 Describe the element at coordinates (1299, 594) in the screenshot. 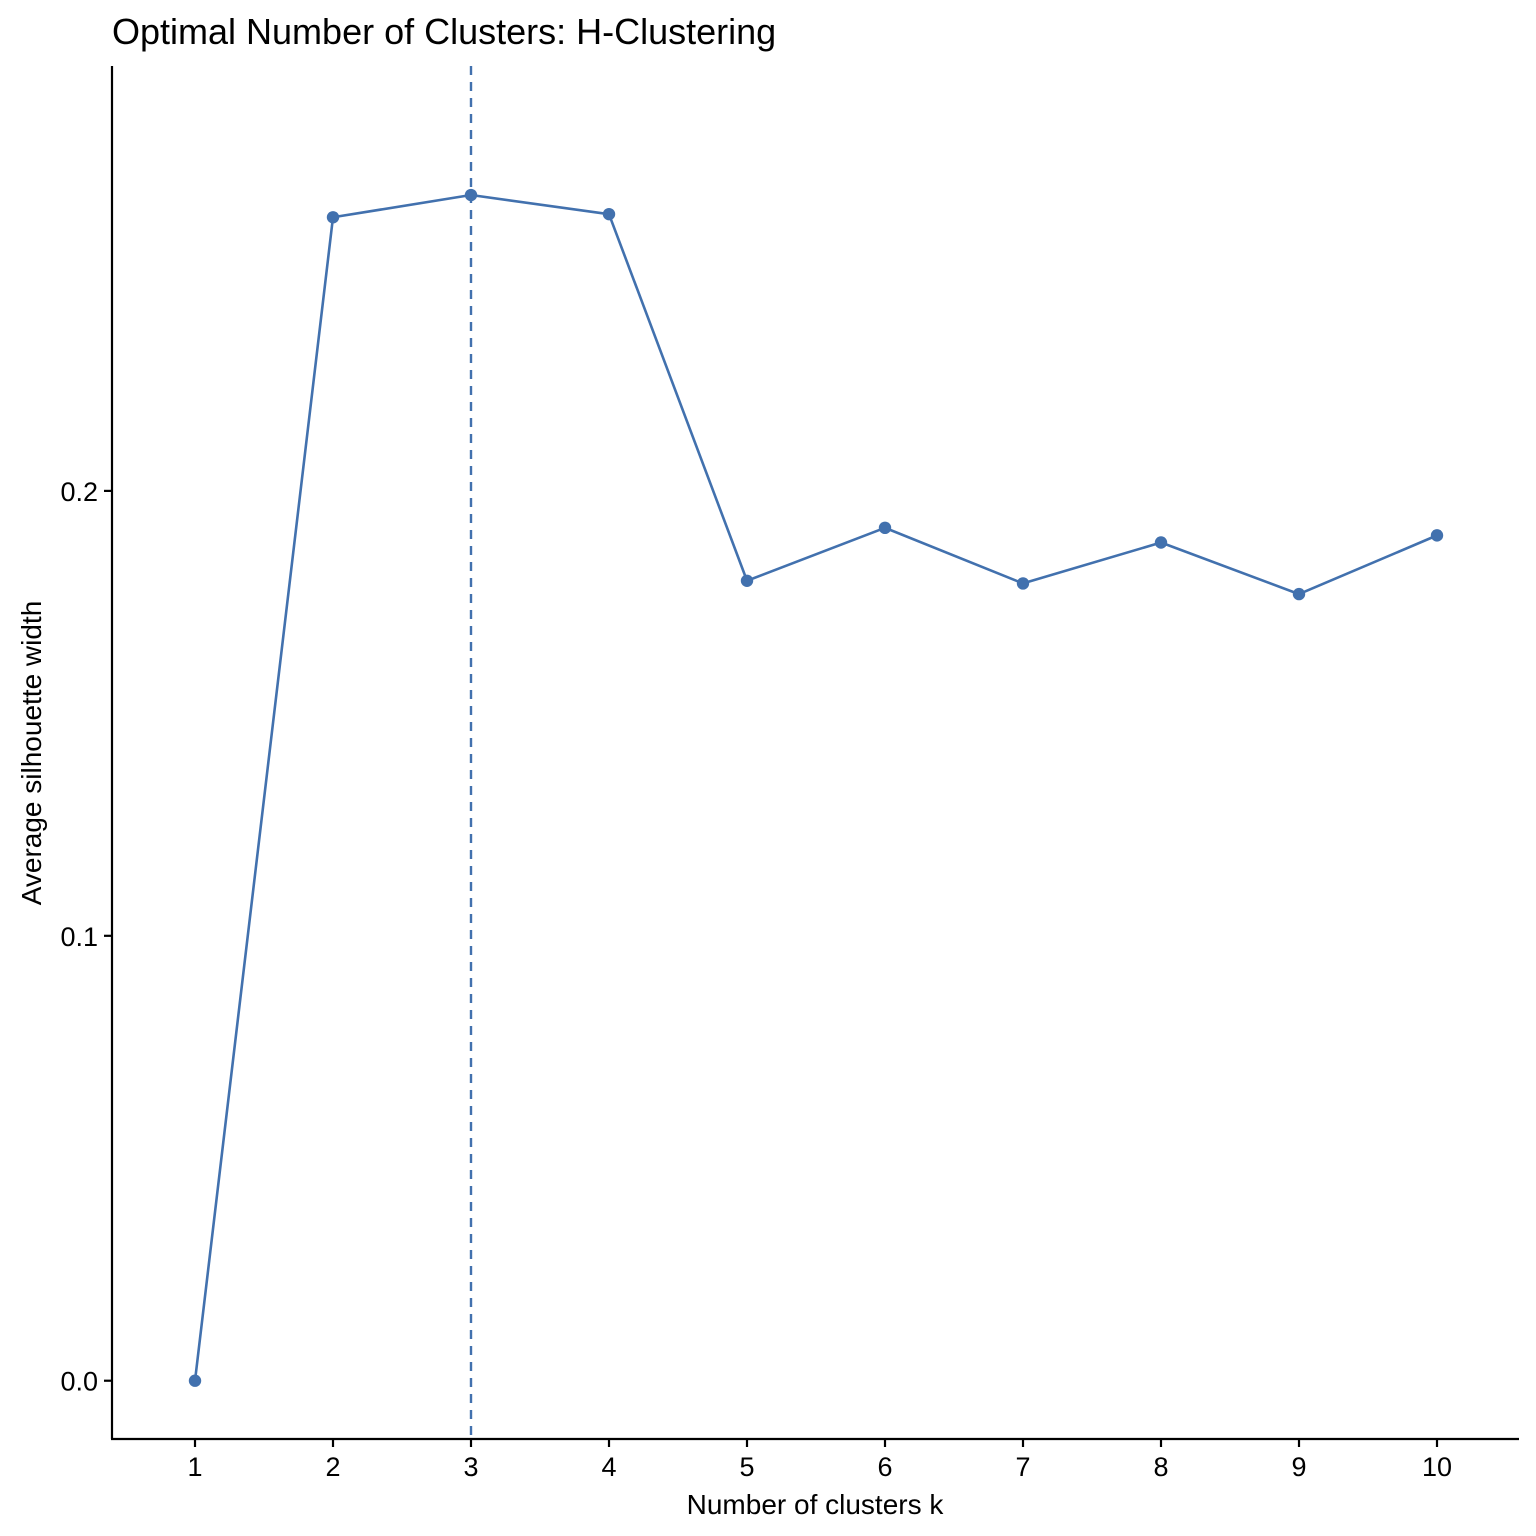

I see `data-point-k9` at that location.